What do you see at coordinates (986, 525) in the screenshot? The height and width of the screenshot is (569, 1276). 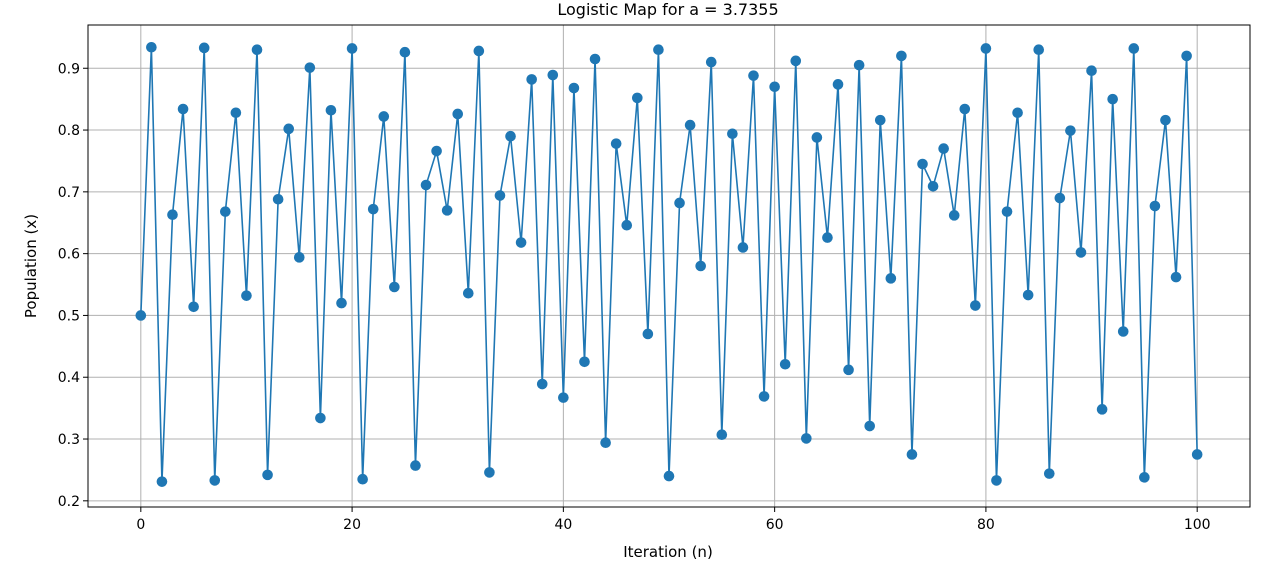 I see `x-tick-label: 80` at bounding box center [986, 525].